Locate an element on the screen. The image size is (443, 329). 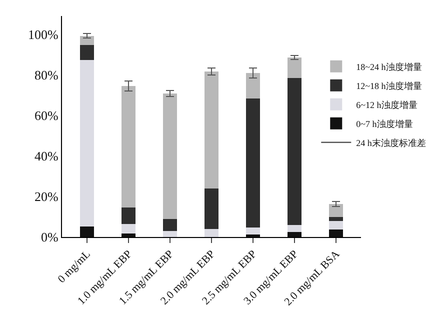
legend-label: 0~7 h浊度增量 is located at coordinates (384, 123).